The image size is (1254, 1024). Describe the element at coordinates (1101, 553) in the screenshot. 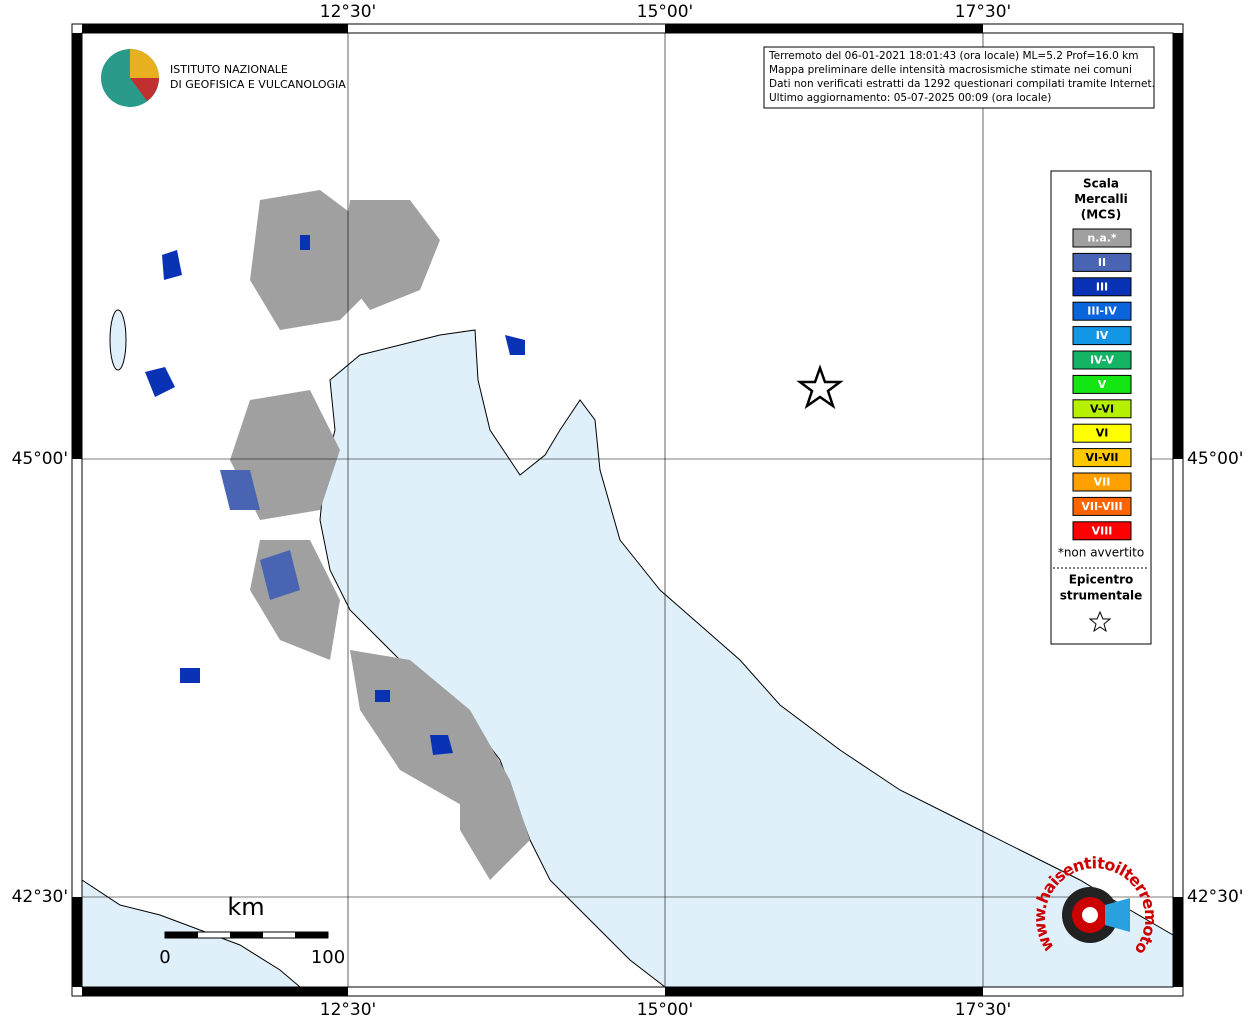

I see `legend-note: *non avvertito` at that location.